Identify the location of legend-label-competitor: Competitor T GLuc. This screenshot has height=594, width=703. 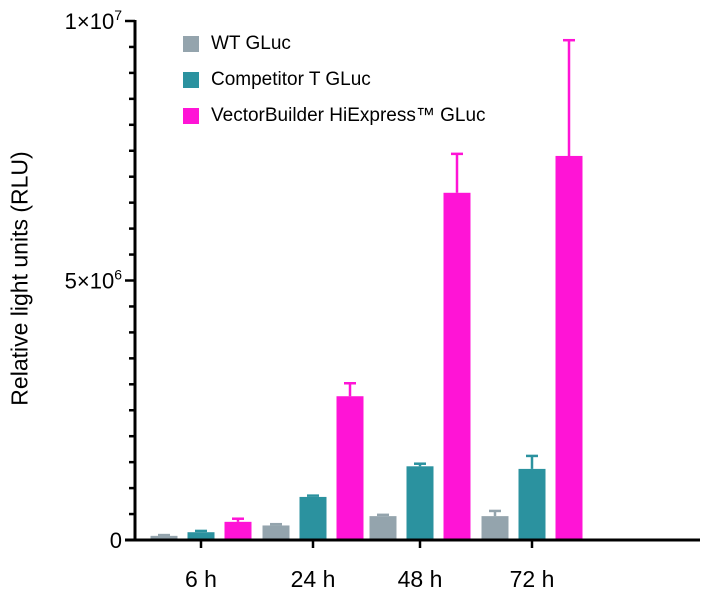
(291, 79).